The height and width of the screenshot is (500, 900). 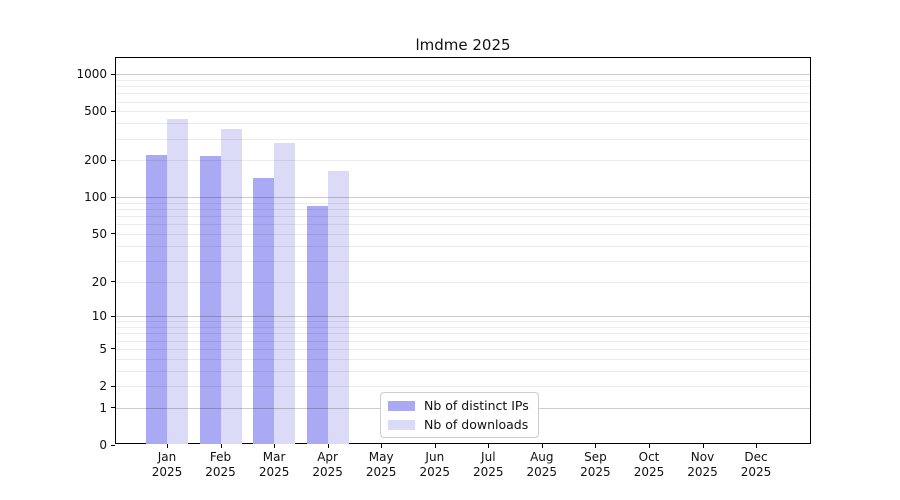 I want to click on bar-jan-distinct-ips, so click(x=156, y=299).